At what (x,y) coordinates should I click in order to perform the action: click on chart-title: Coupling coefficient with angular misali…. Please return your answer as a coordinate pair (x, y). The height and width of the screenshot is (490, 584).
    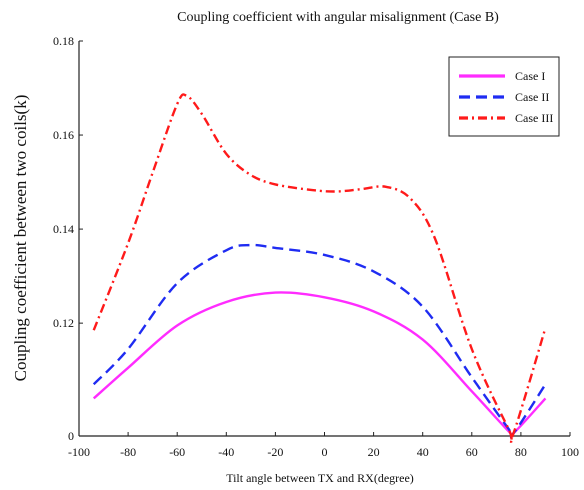
    Looking at the image, I should click on (338, 17).